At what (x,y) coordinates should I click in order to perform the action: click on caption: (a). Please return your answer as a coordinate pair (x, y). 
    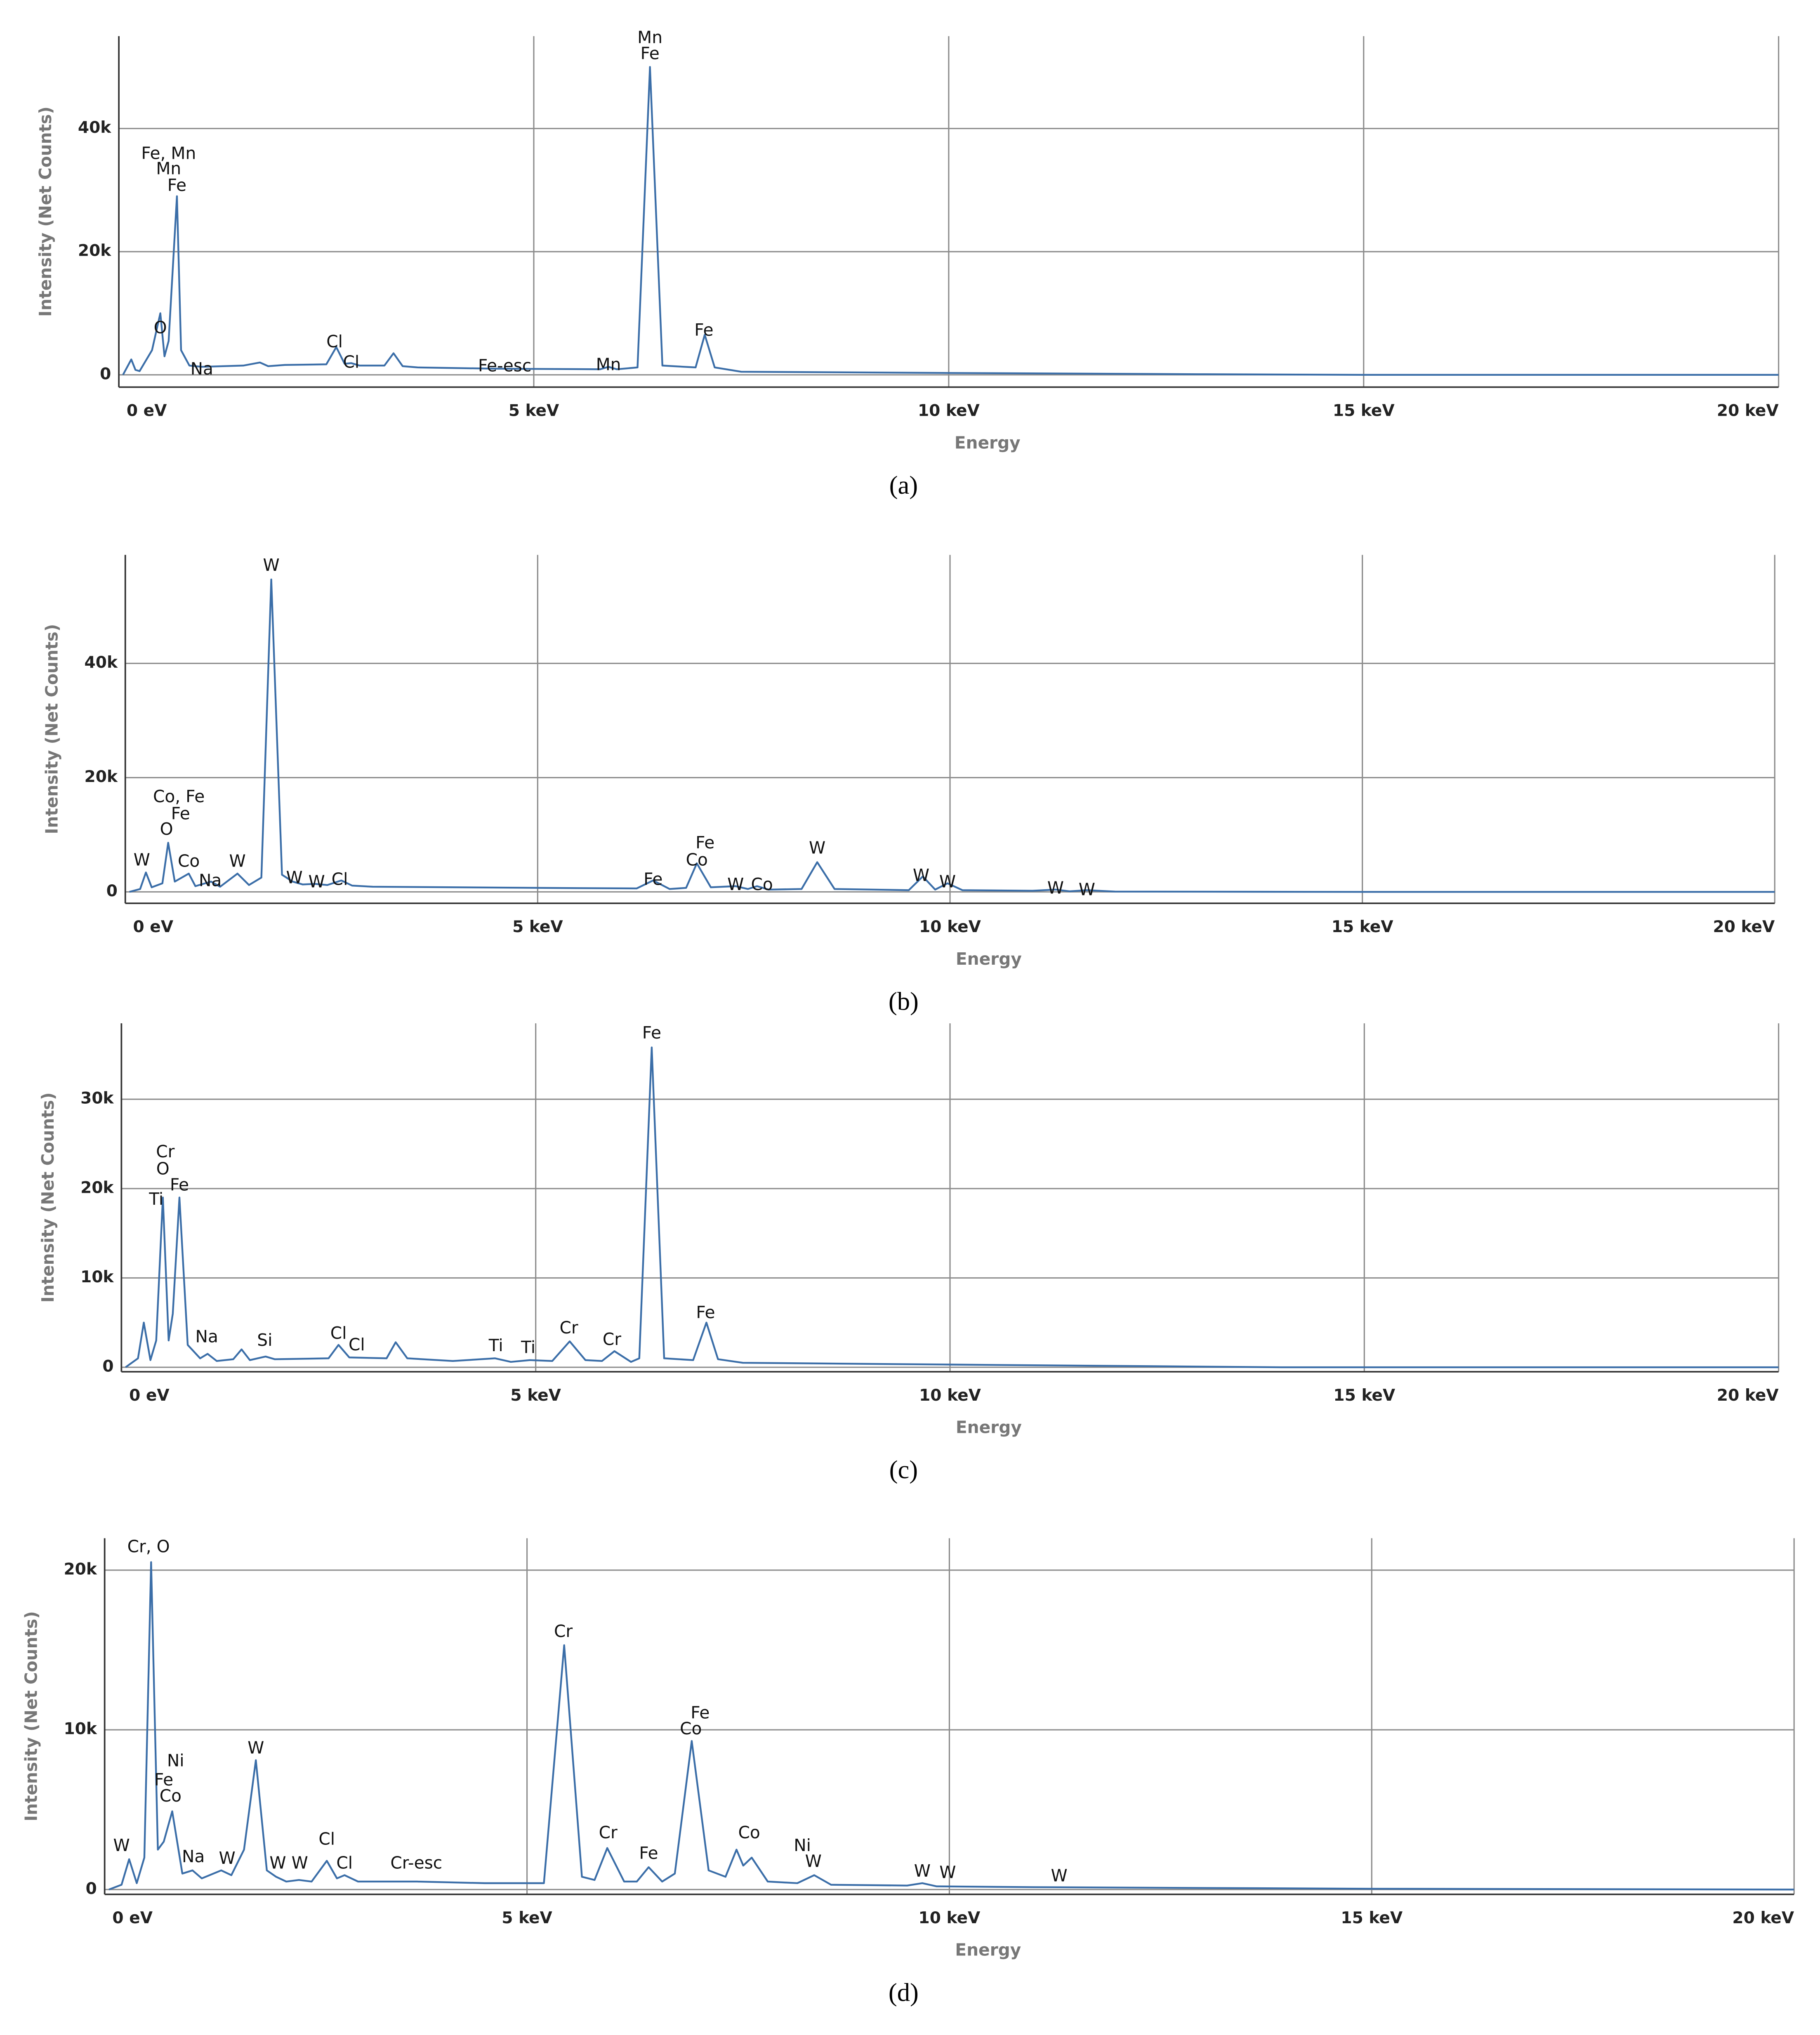
    Looking at the image, I should click on (903, 485).